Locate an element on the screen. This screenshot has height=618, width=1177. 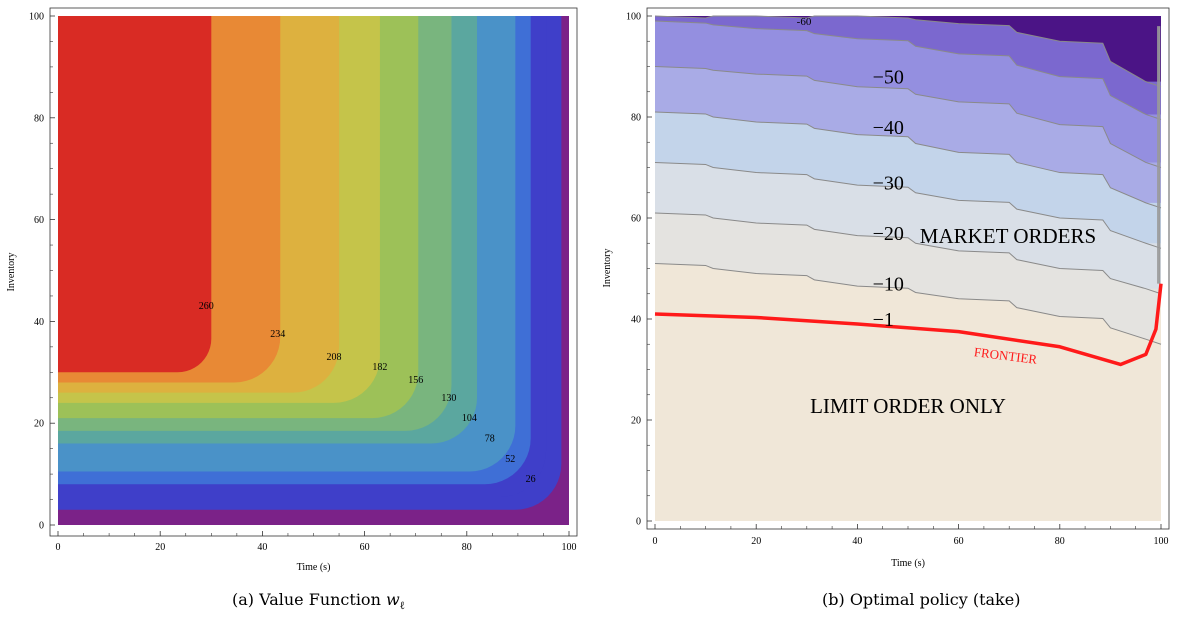
optimal-policy-x-tick-label: 100 is located at coordinates (1161, 541).